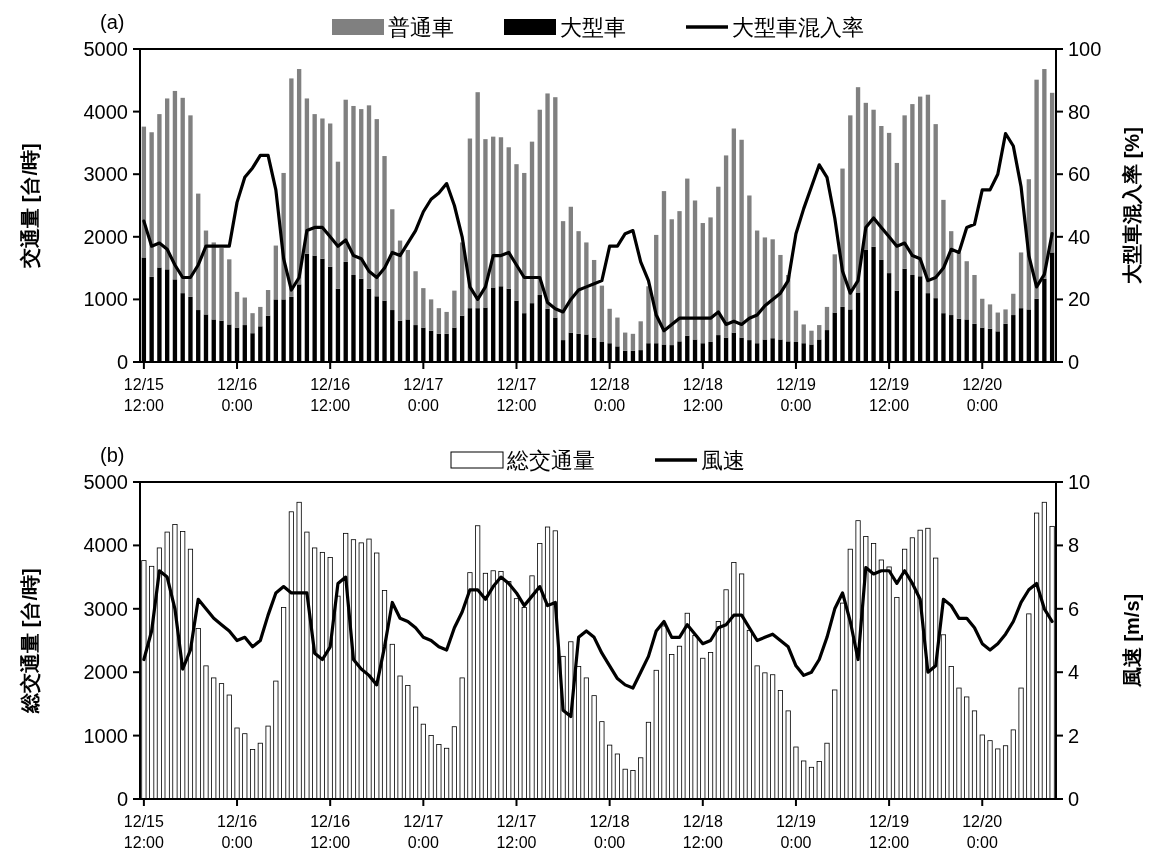 The image size is (1153, 862). Describe the element at coordinates (1085, 49) in the screenshot. I see `y2-tick-label: 100` at that location.